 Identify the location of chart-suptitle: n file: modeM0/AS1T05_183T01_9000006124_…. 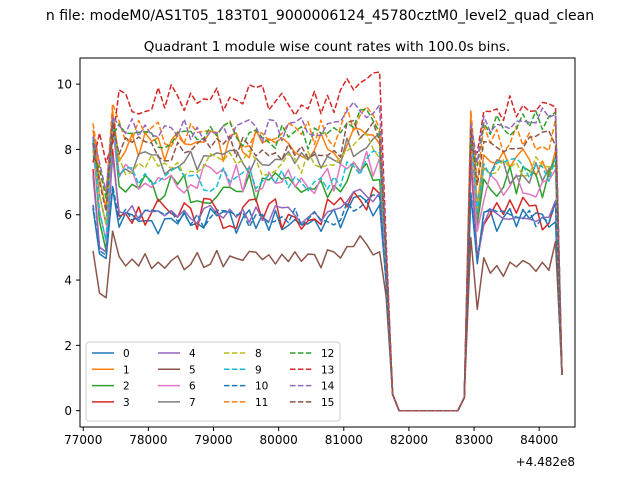
(320, 16).